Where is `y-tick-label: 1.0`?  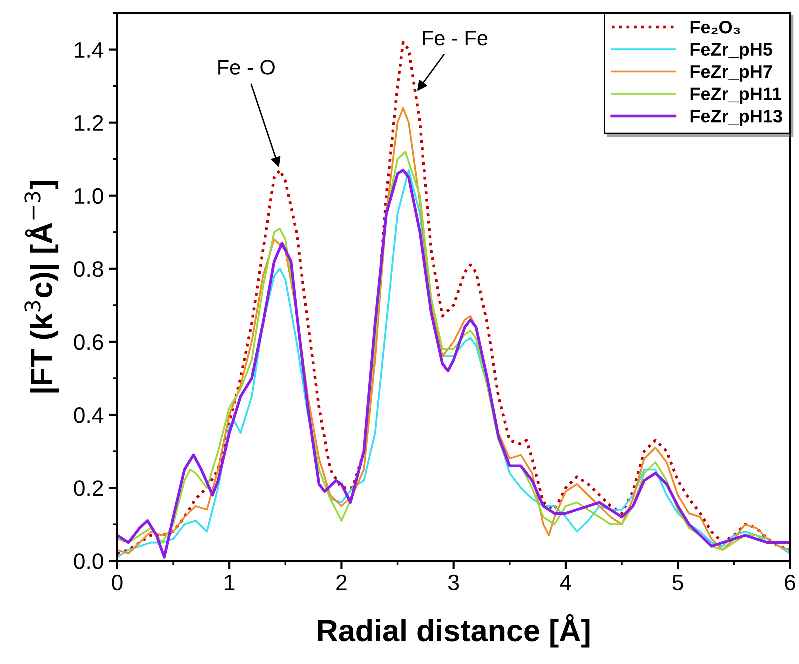
y-tick-label: 1.0 is located at coordinates (89, 196).